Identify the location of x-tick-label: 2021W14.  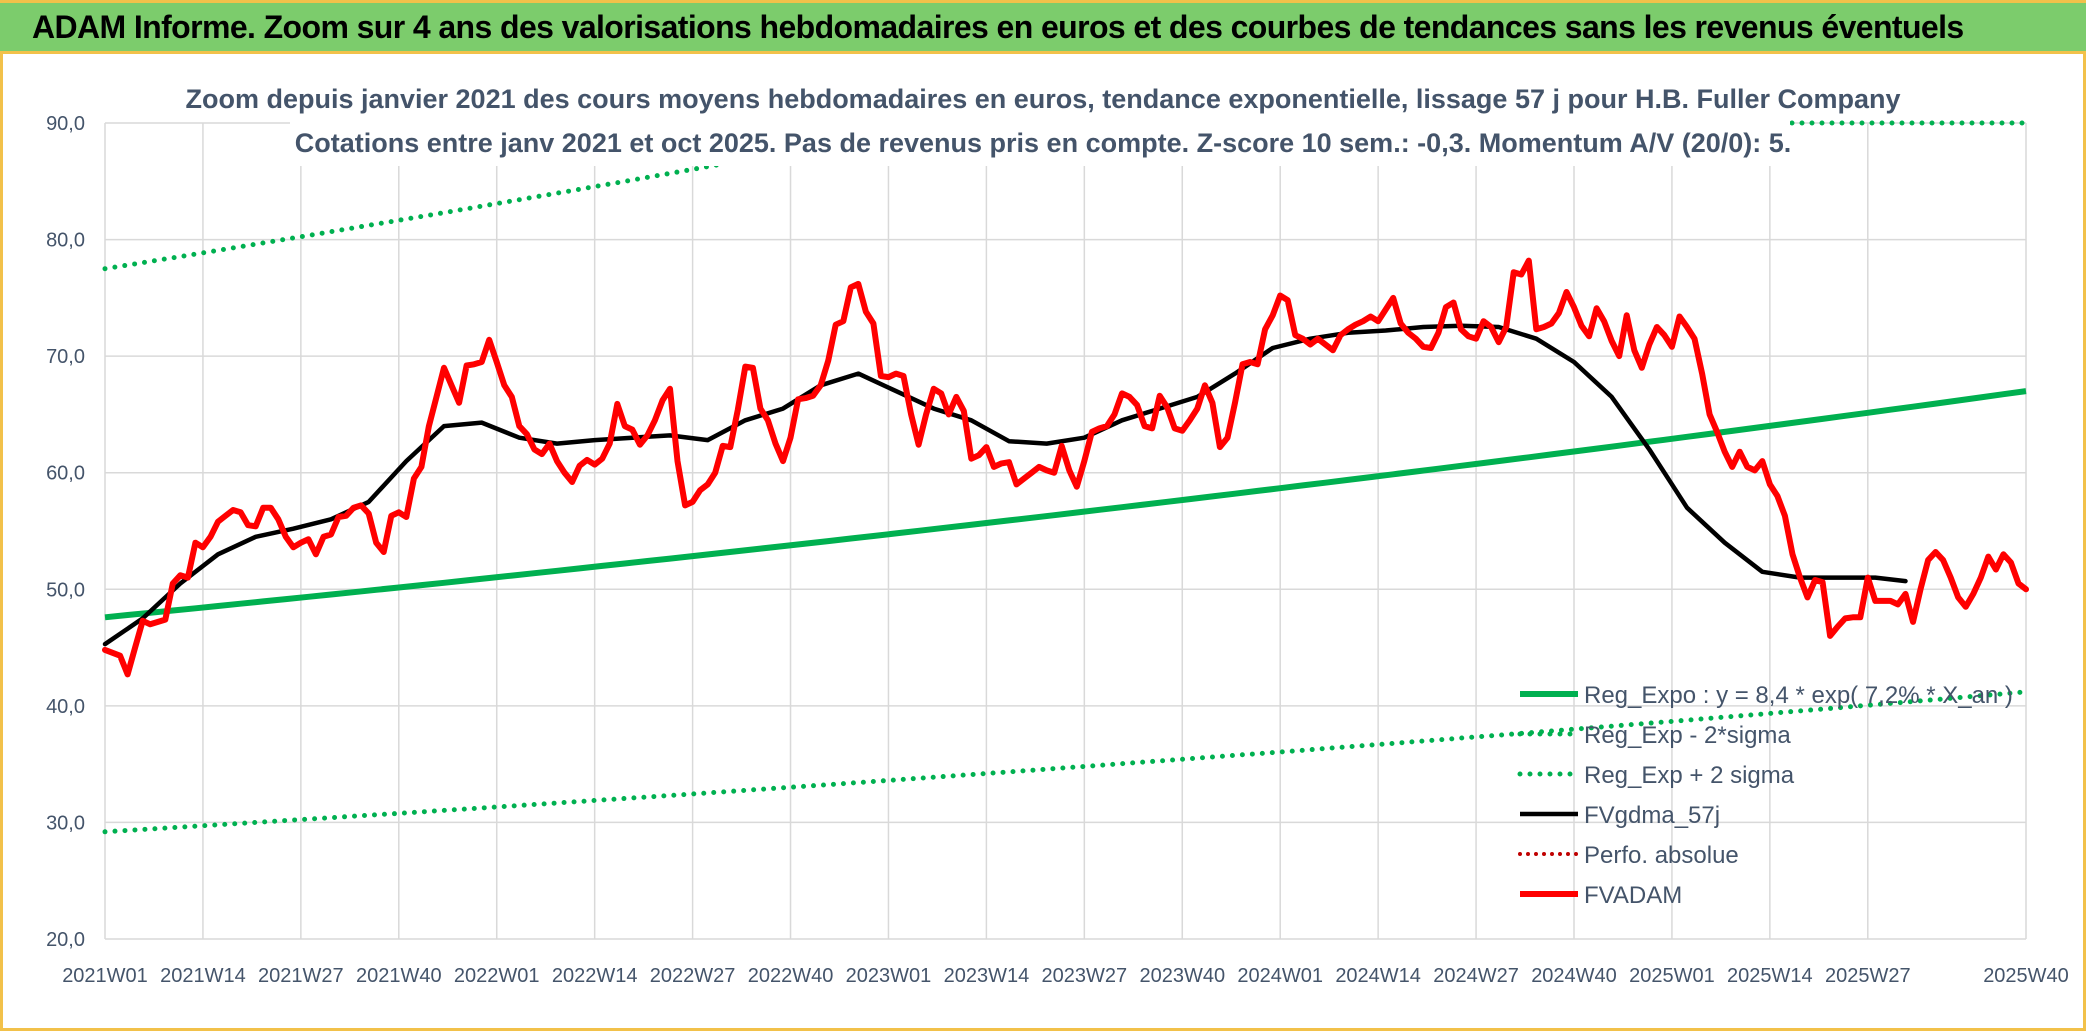
(203, 976).